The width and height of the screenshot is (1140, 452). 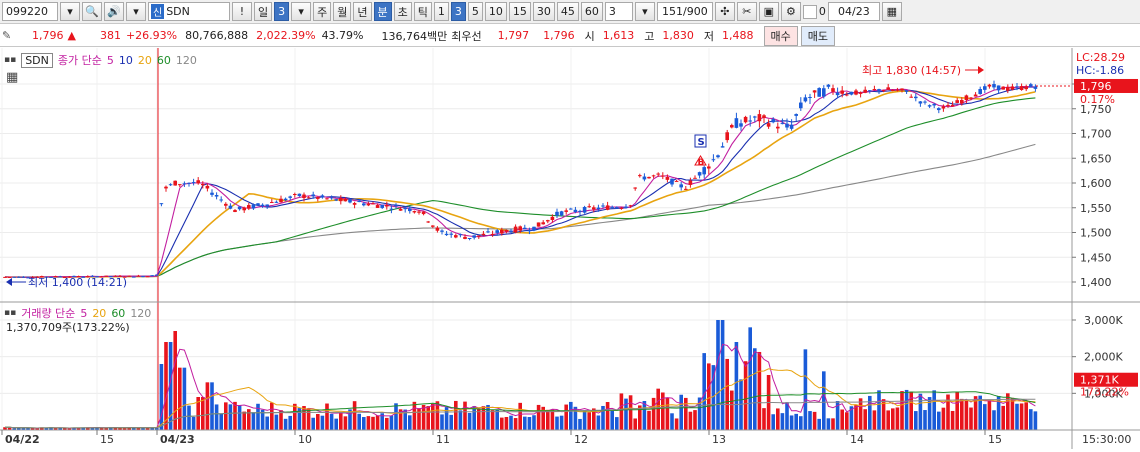 What do you see at coordinates (110, 35) in the screenshot?
I see `price-change: 381` at bounding box center [110, 35].